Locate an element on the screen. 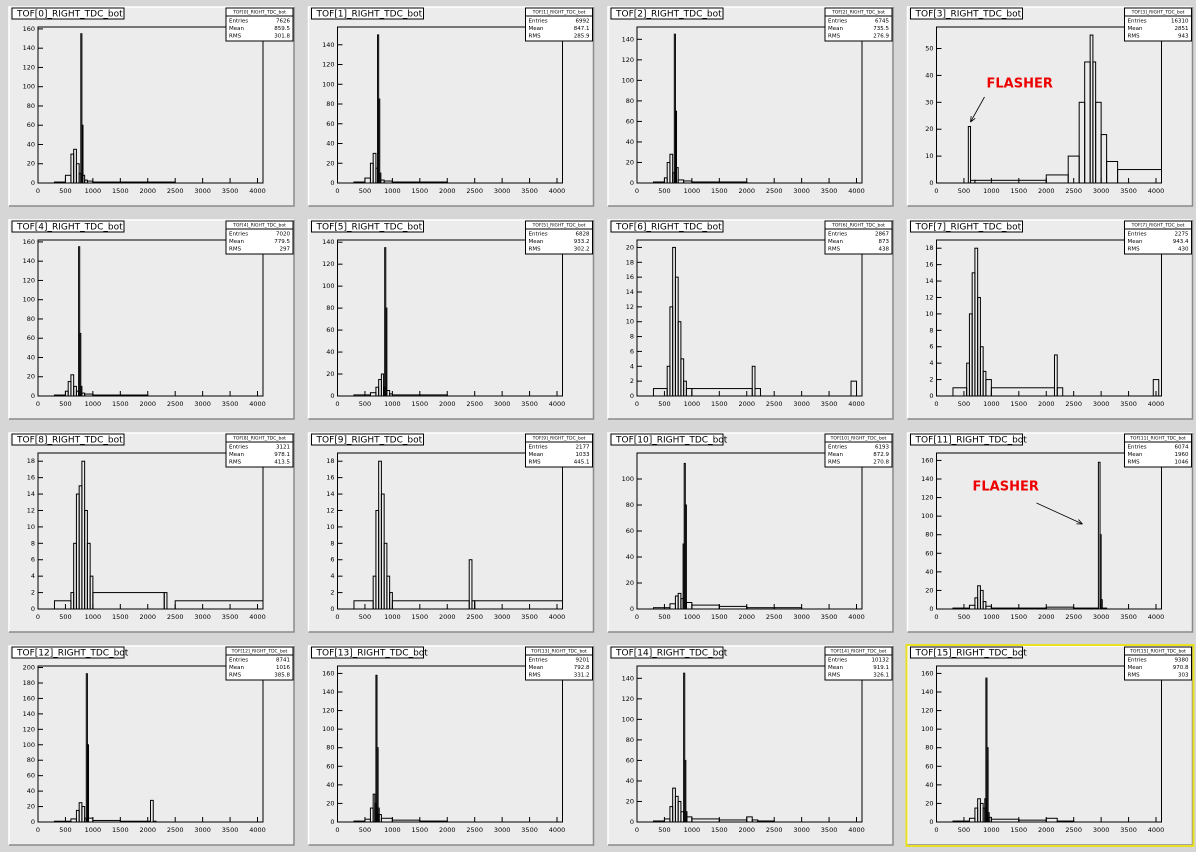 This screenshot has height=852, width=1196. stats-value: 7626 is located at coordinates (283, 22).